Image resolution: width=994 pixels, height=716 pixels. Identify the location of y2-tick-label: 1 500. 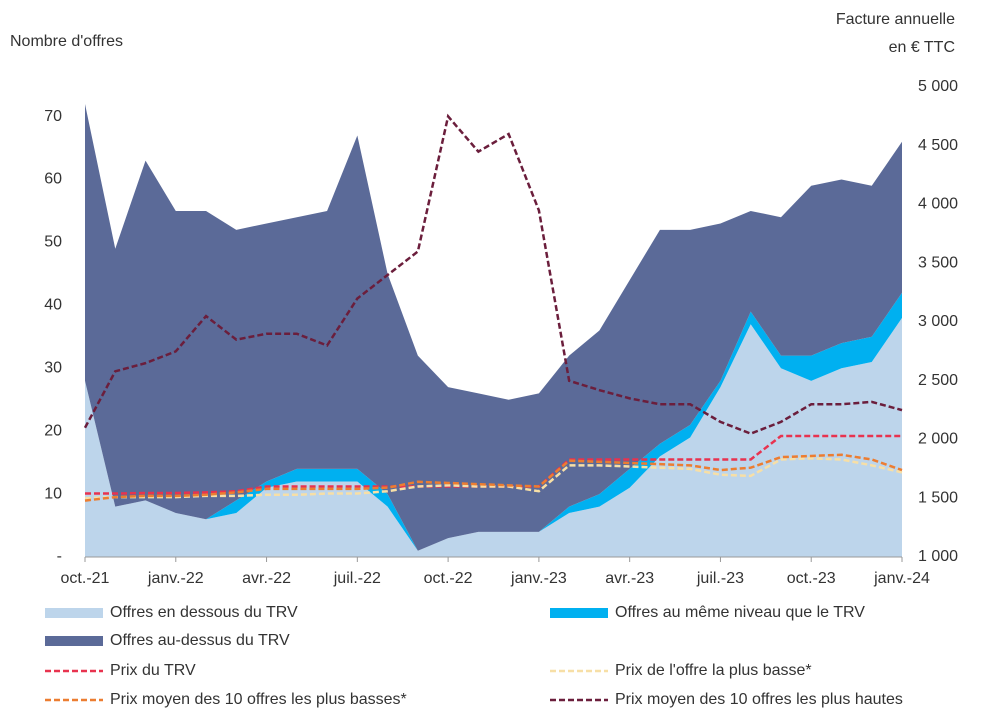
(938, 497).